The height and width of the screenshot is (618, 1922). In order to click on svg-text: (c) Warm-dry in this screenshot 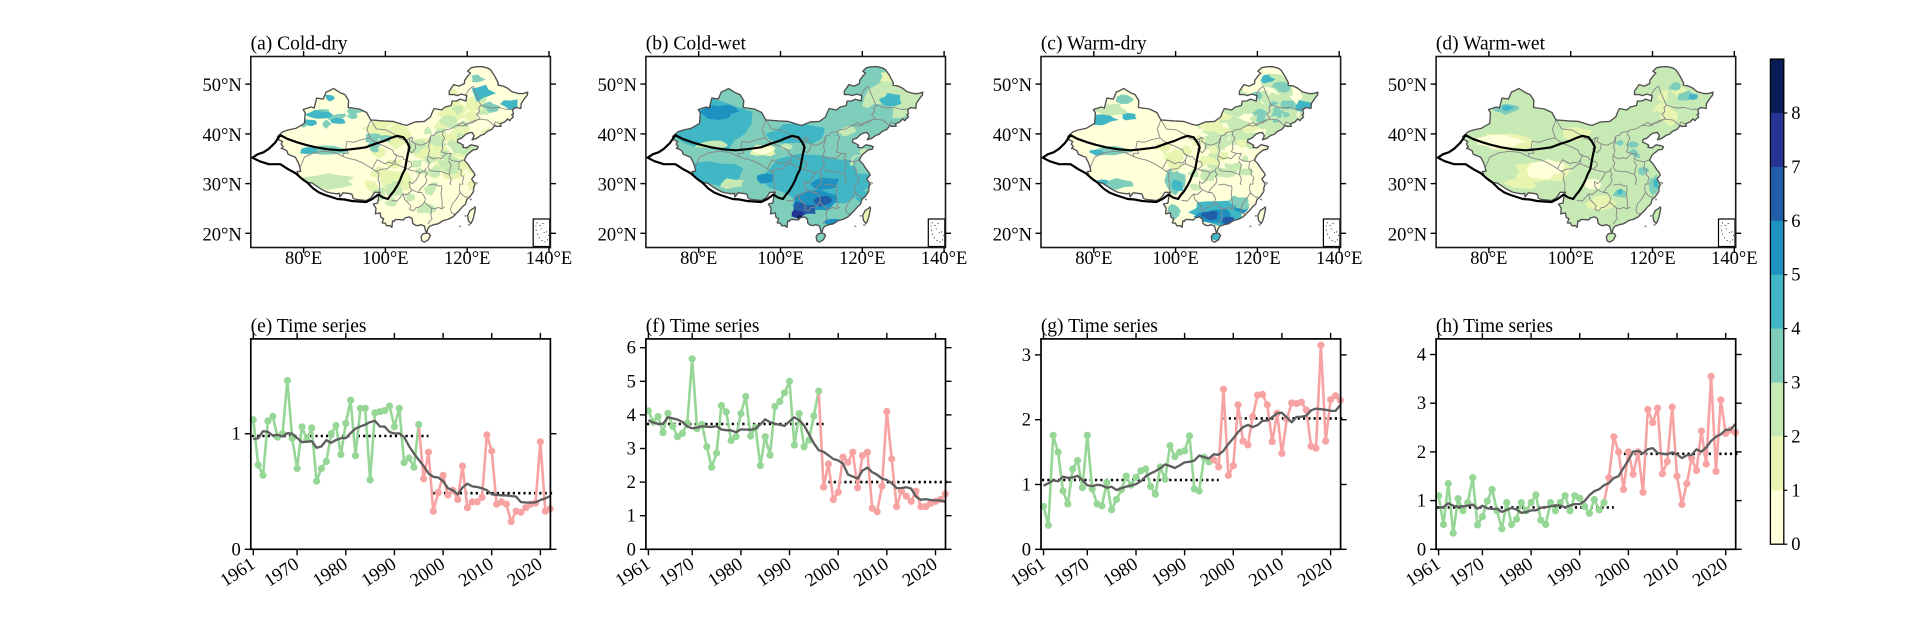, I will do `click(1094, 44)`.